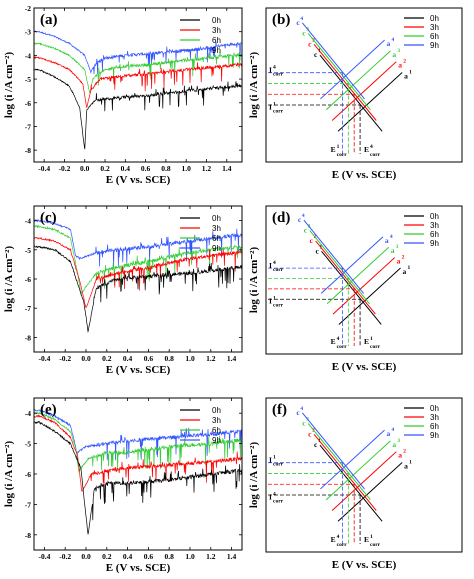  Describe the element at coordinates (216, 30) in the screenshot. I see `legend-label-3h: 3h` at that location.